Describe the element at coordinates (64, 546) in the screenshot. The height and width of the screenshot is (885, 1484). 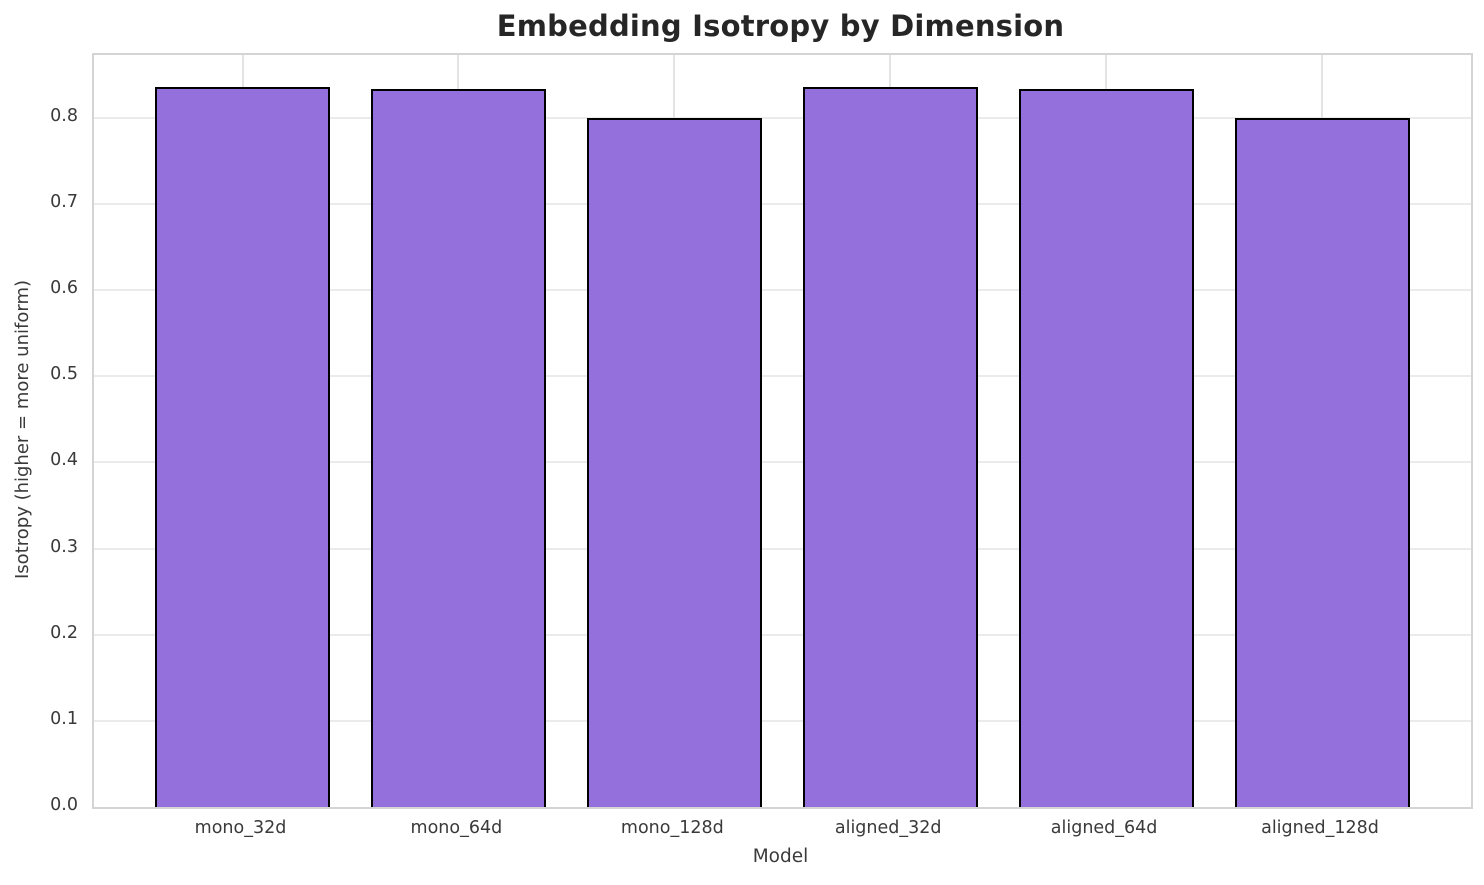
I see `y-tick-label: 0.3` at that location.